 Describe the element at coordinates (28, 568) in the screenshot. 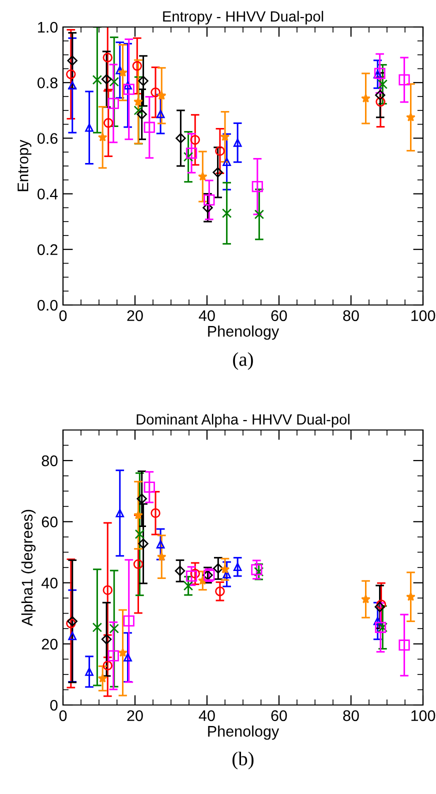

I see `y-axis-title: Alpha1 (degrees)` at that location.